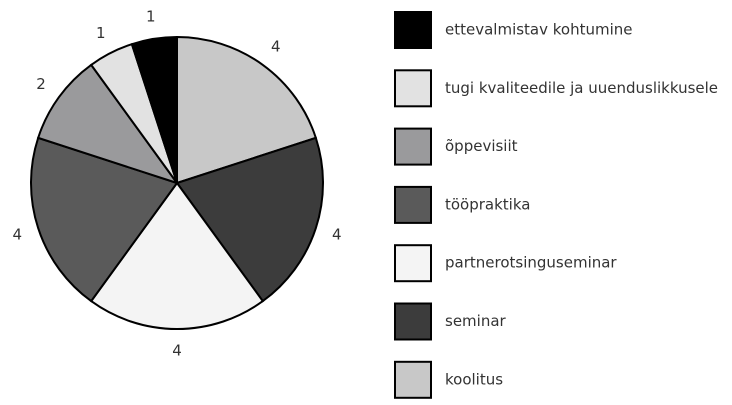 This screenshot has height=405, width=732. Describe the element at coordinates (481, 146) in the screenshot. I see `legend-label: õppevisiit` at that location.